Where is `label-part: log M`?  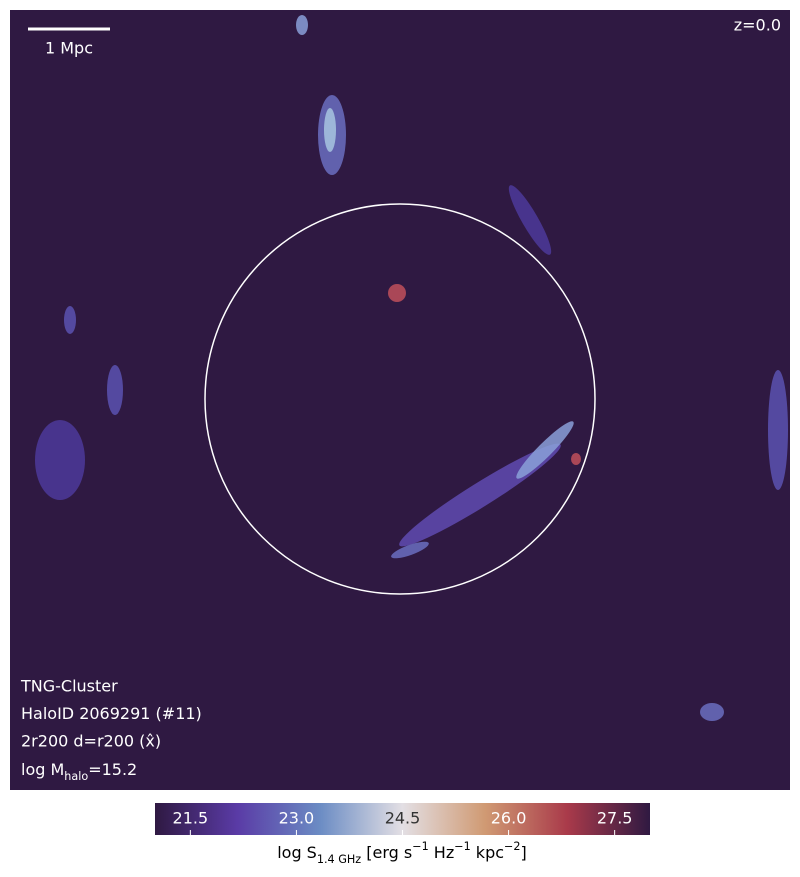 label-part: log M is located at coordinates (42, 769).